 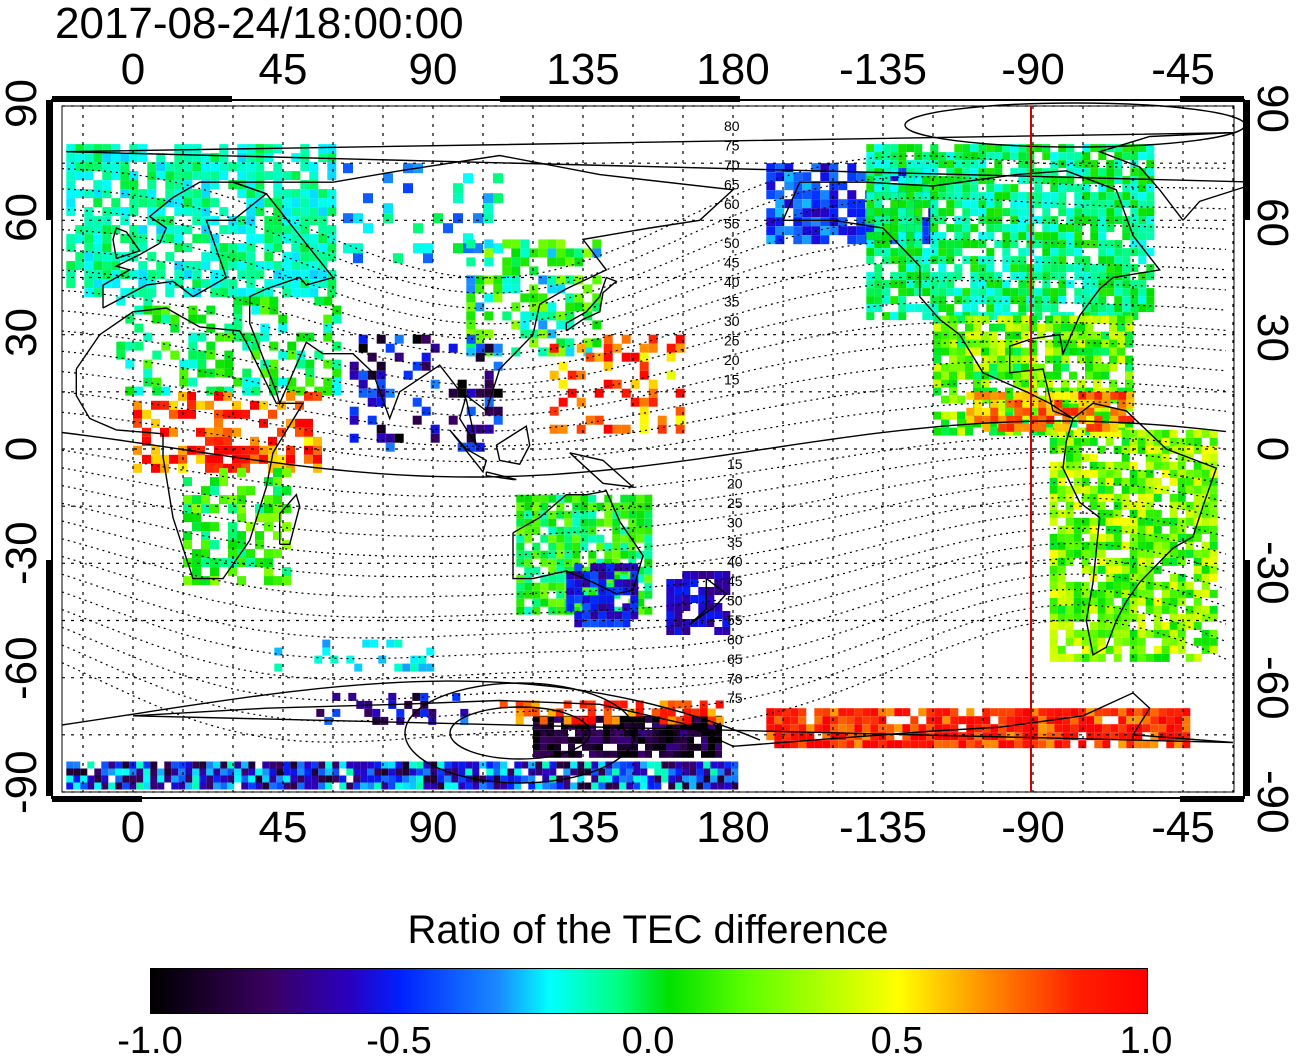 What do you see at coordinates (735, 679) in the screenshot?
I see `contour-label: 70` at bounding box center [735, 679].